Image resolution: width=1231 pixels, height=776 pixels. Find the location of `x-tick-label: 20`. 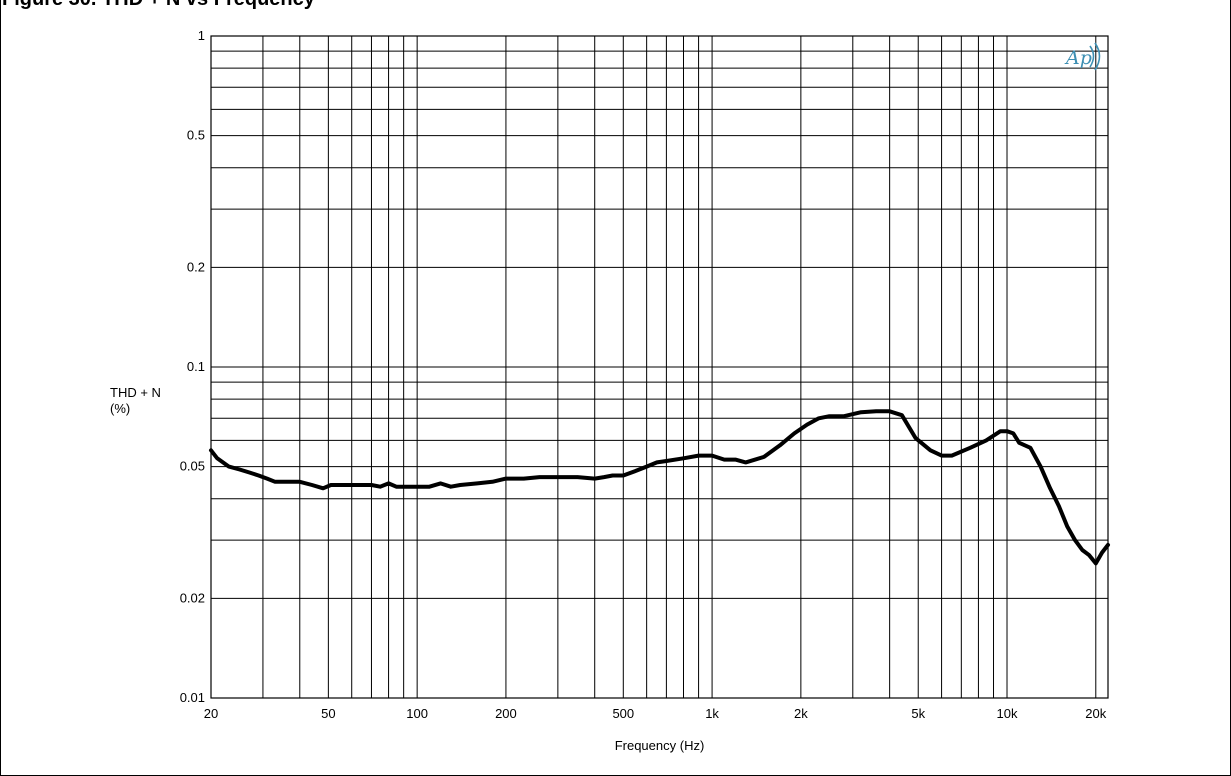

x-tick-label: 20 is located at coordinates (211, 713).